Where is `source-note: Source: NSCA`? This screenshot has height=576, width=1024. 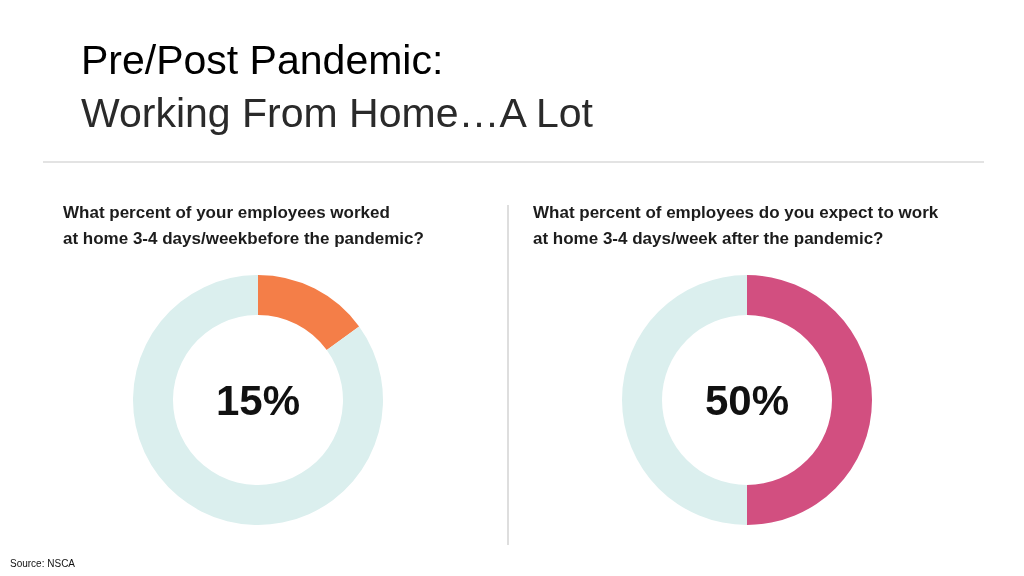
source-note: Source: NSCA is located at coordinates (43, 563).